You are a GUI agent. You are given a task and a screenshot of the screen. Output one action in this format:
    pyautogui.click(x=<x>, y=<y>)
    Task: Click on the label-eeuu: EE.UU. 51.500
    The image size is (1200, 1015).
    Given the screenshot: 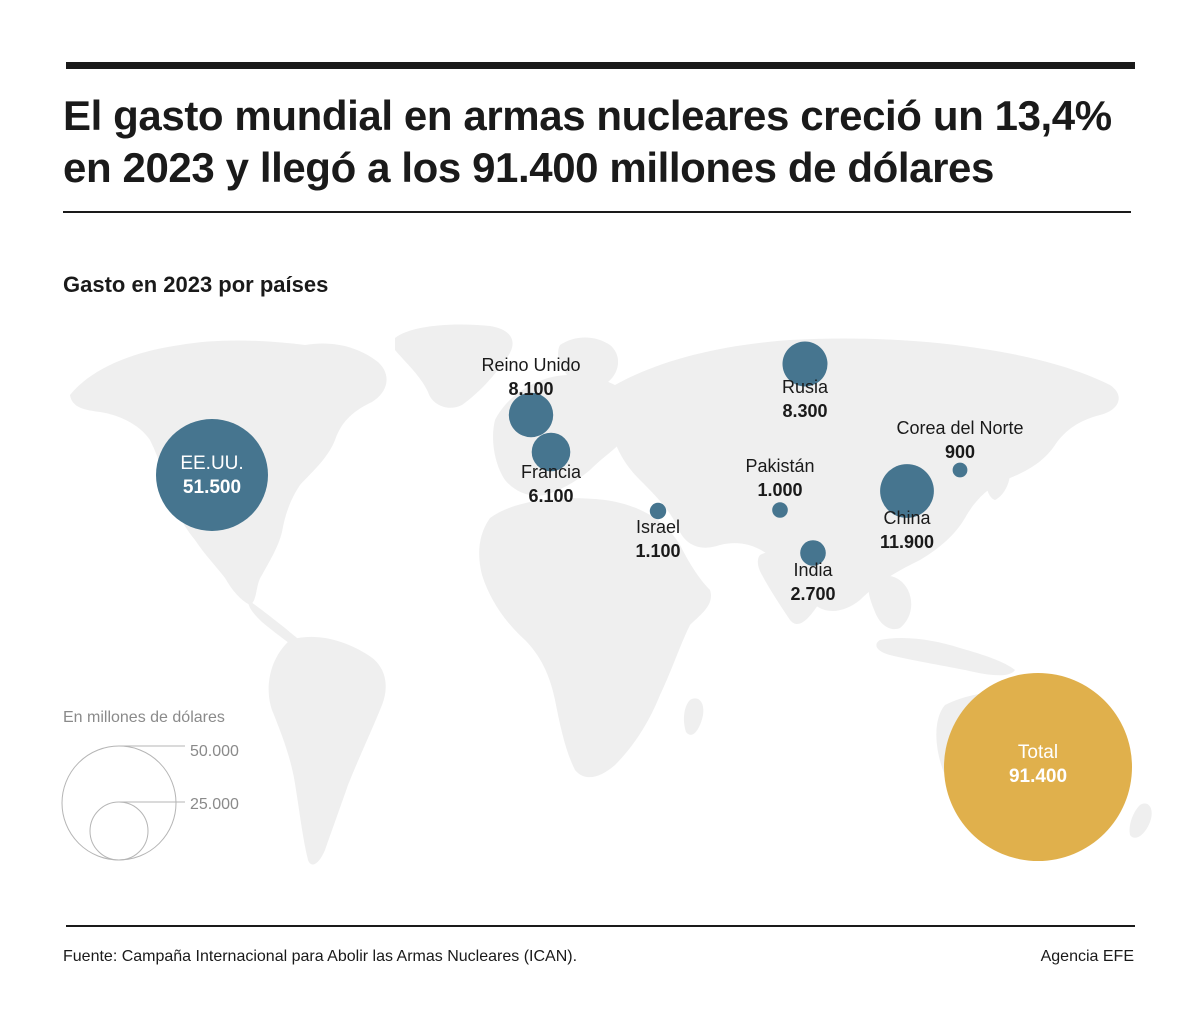 What is the action you would take?
    pyautogui.click(x=211, y=476)
    